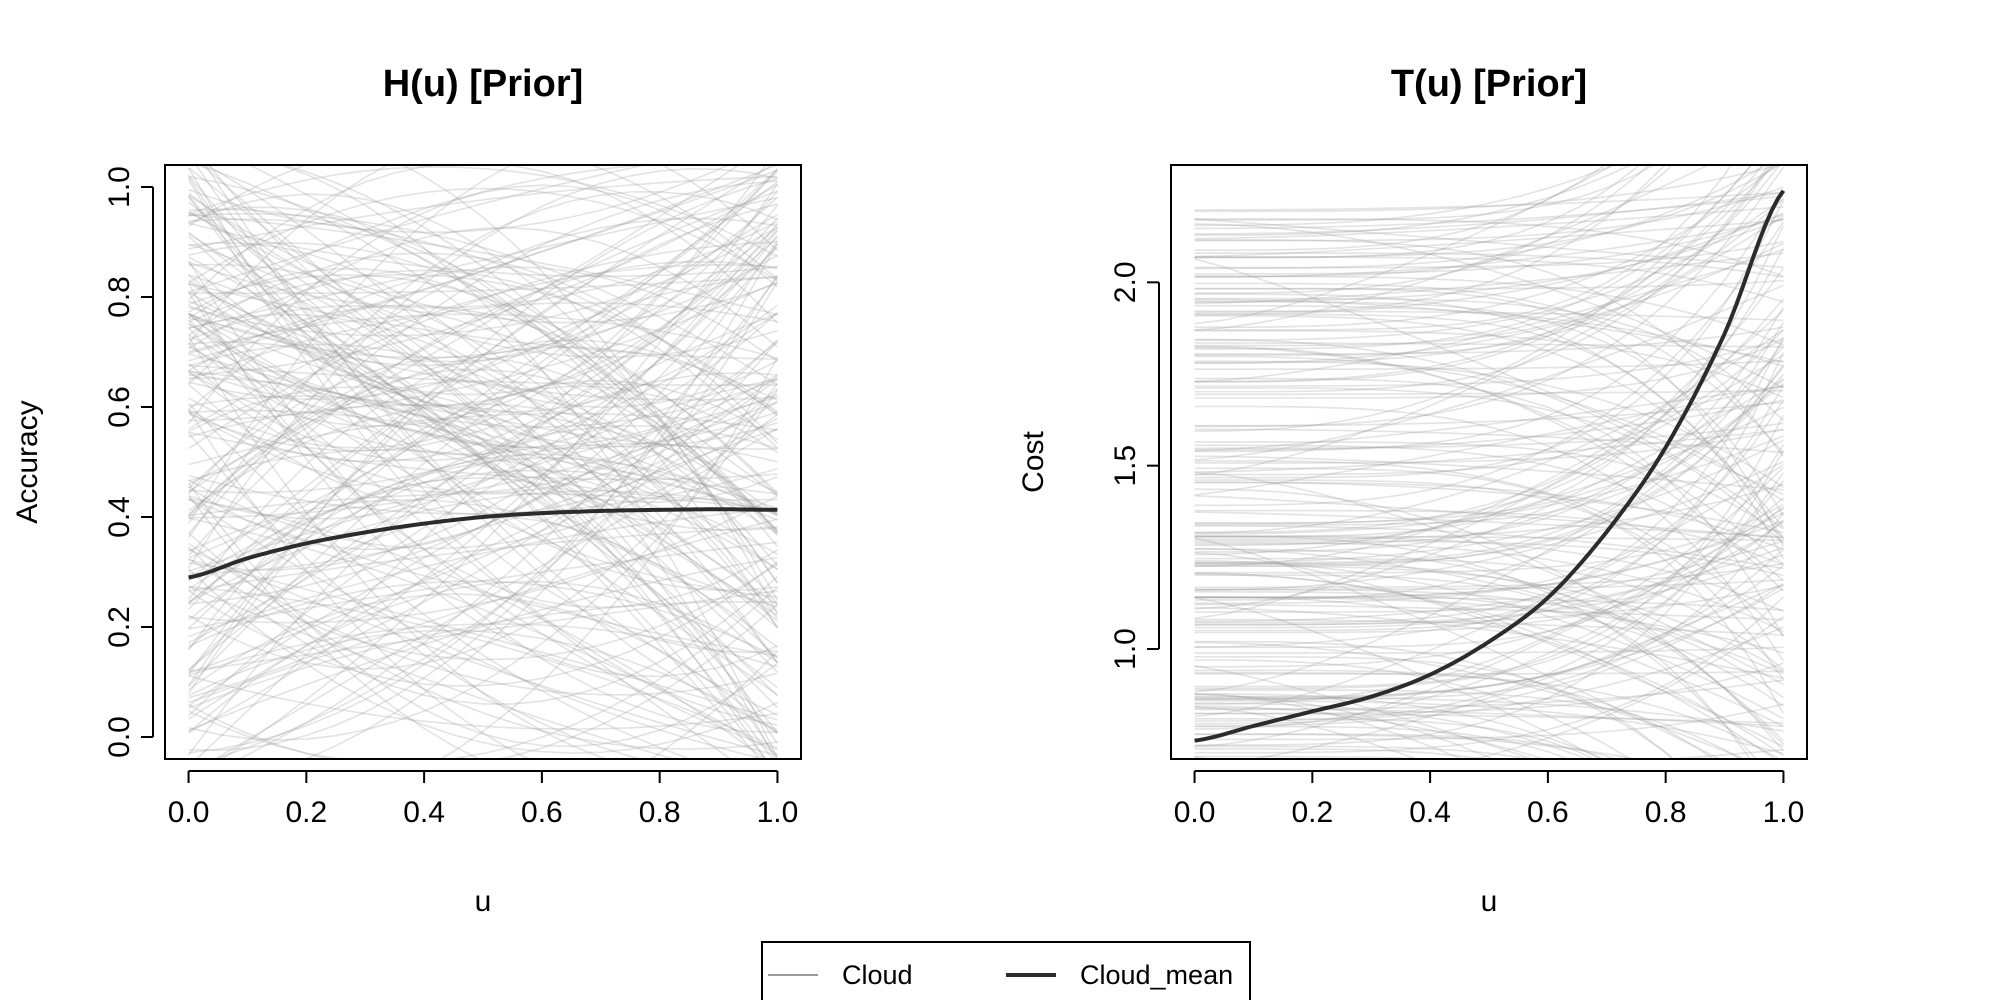  What do you see at coordinates (1195, 812) in the screenshot?
I see `x-tick-label: 0.0` at bounding box center [1195, 812].